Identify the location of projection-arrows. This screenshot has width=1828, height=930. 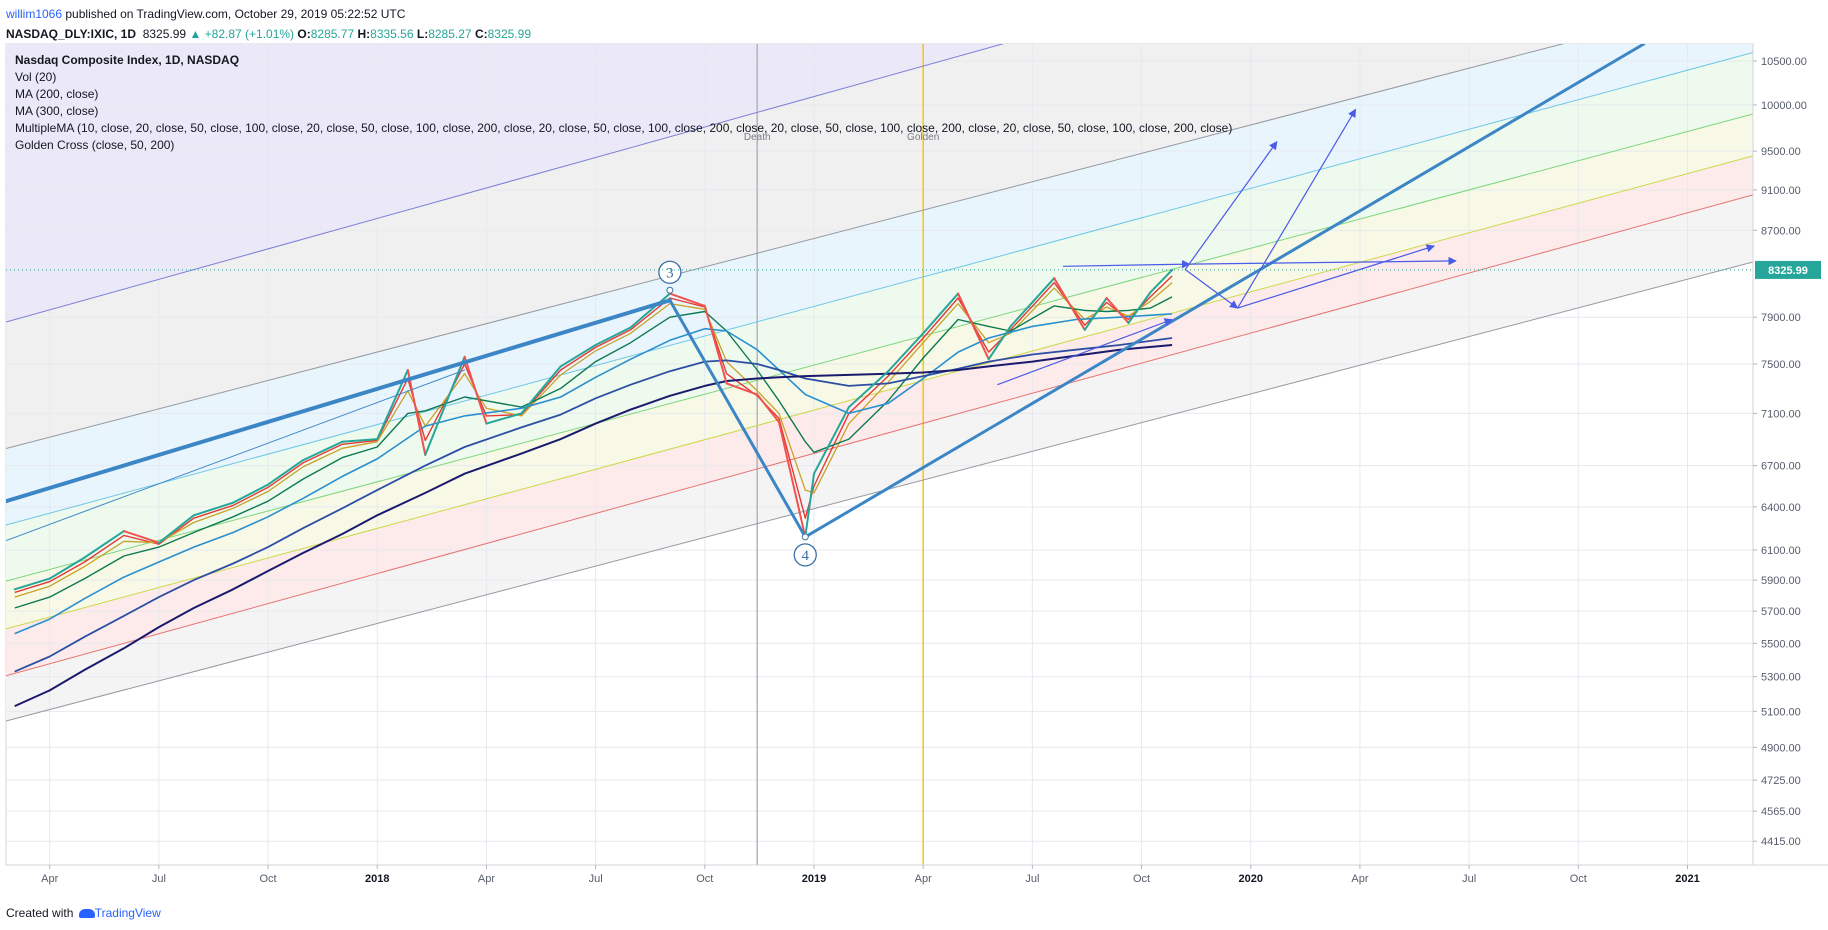
(1227, 247).